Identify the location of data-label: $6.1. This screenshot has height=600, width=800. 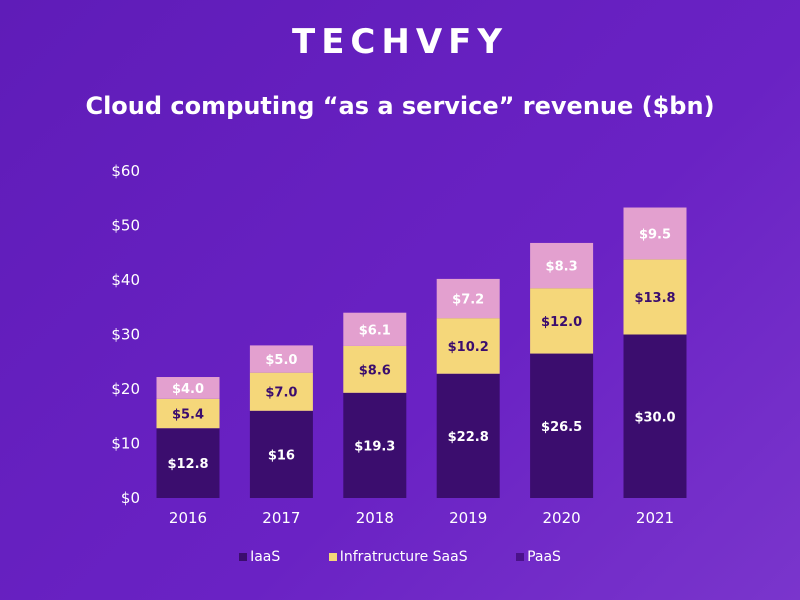
(375, 330).